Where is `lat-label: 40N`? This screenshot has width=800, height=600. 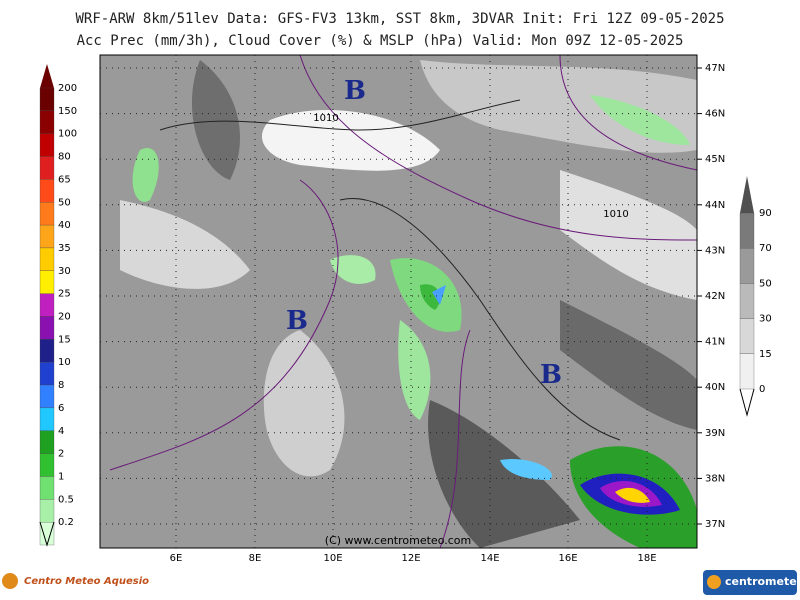 lat-label: 40N is located at coordinates (715, 387).